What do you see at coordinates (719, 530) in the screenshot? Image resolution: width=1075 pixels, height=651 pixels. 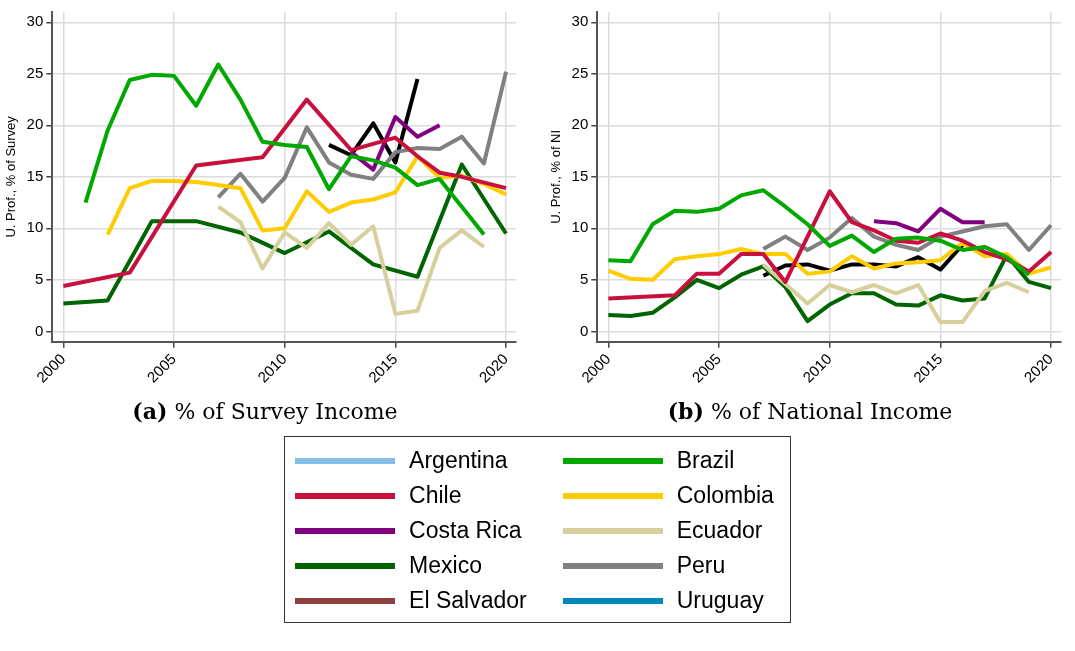 I see `legend-label: Ecuador` at bounding box center [719, 530].